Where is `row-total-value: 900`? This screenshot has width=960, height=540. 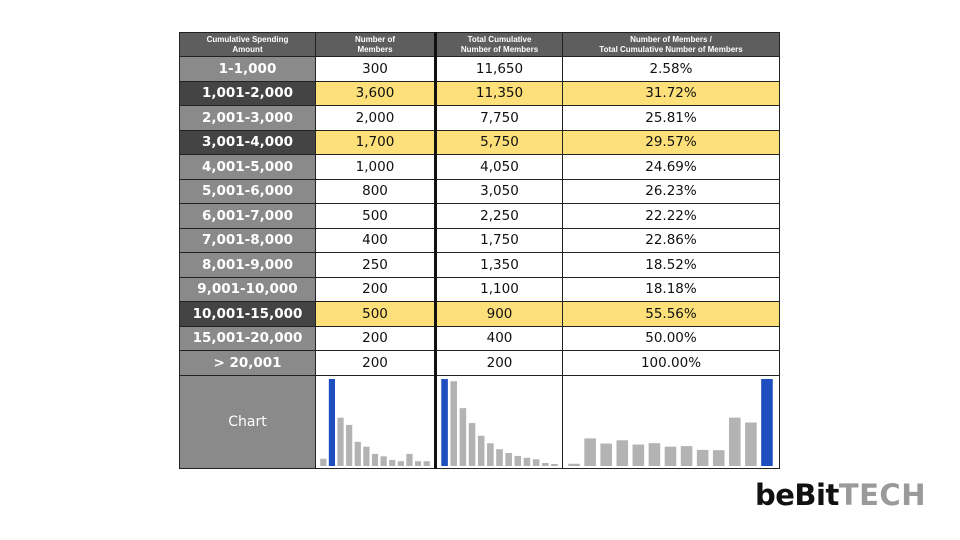 row-total-value: 900 is located at coordinates (499, 314).